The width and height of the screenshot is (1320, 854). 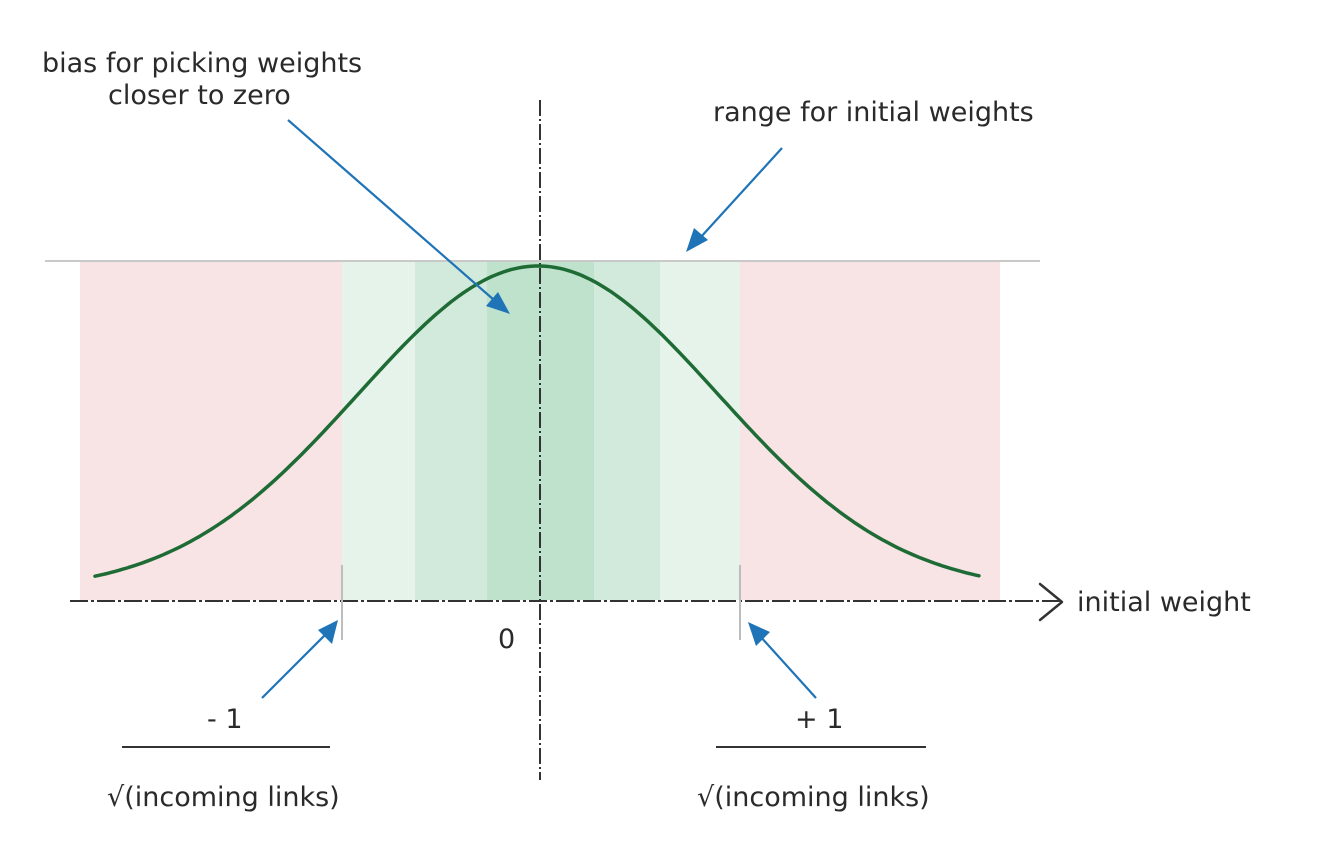 What do you see at coordinates (1164, 602) in the screenshot?
I see `x-axis-label: initial weight` at bounding box center [1164, 602].